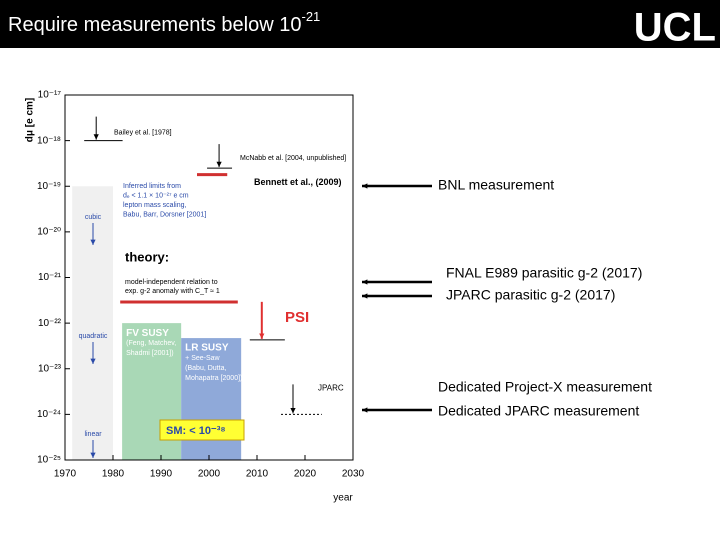 This screenshot has height=540, width=720. What do you see at coordinates (172, 291) in the screenshot?
I see `theory-note: exp. g-2 anomaly with C_T ≈ 1` at bounding box center [172, 291].